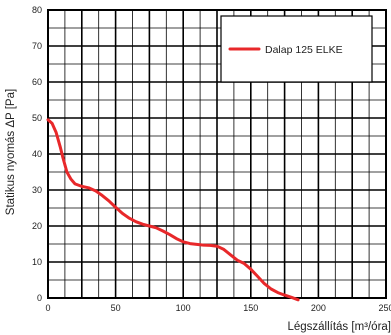 Image resolution: width=391 pixels, height=335 pixels. What do you see at coordinates (11, 152) in the screenshot?
I see `y-axis-title: Statikus nyomás ΔP [Pa]` at bounding box center [11, 152].